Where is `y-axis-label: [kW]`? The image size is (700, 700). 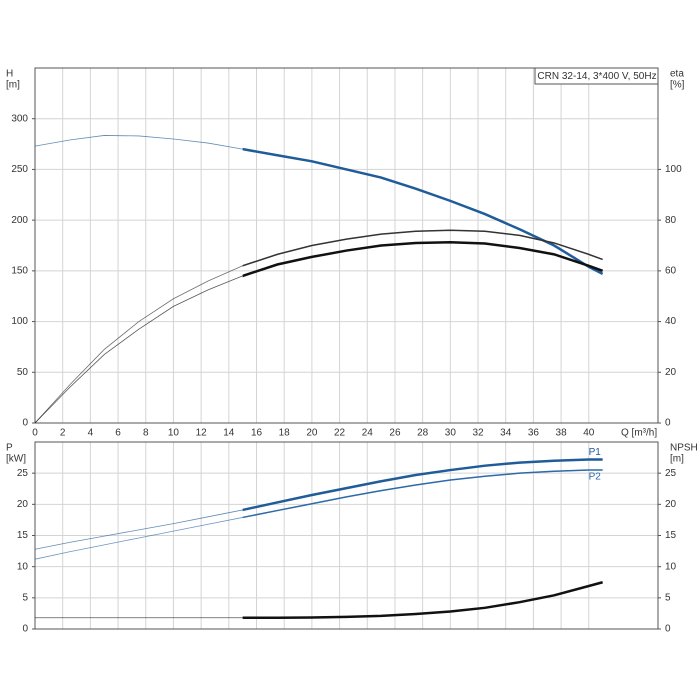 y-axis-label: [kW] is located at coordinates (16, 459).